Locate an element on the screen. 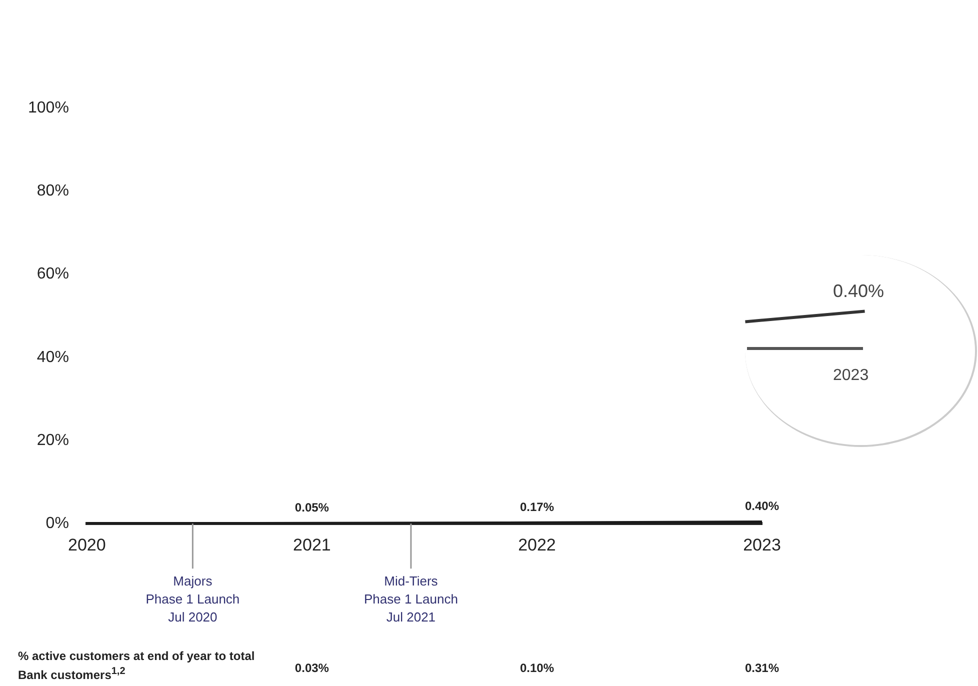  data-label: 0.05% is located at coordinates (312, 507).